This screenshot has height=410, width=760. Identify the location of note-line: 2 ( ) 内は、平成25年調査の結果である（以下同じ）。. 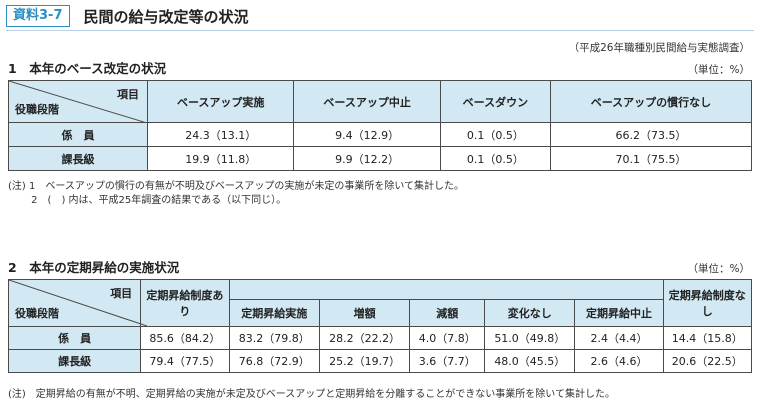
(147, 200).